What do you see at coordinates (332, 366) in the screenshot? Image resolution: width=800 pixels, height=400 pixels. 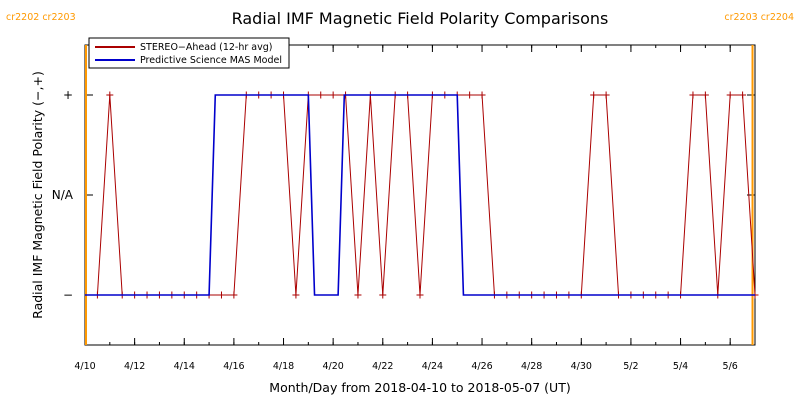 I see `x-tick-label: 4/20` at bounding box center [332, 366].